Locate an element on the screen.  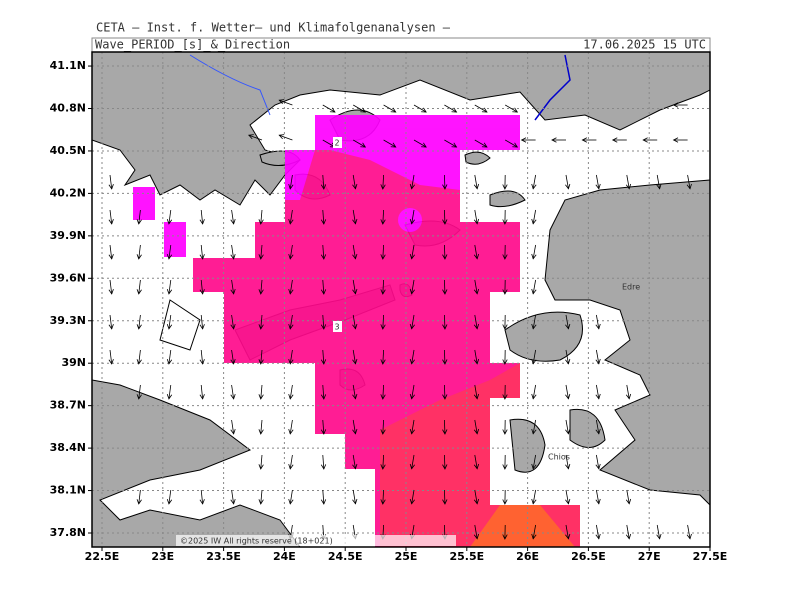
contour-label: 3 is located at coordinates (336, 327).